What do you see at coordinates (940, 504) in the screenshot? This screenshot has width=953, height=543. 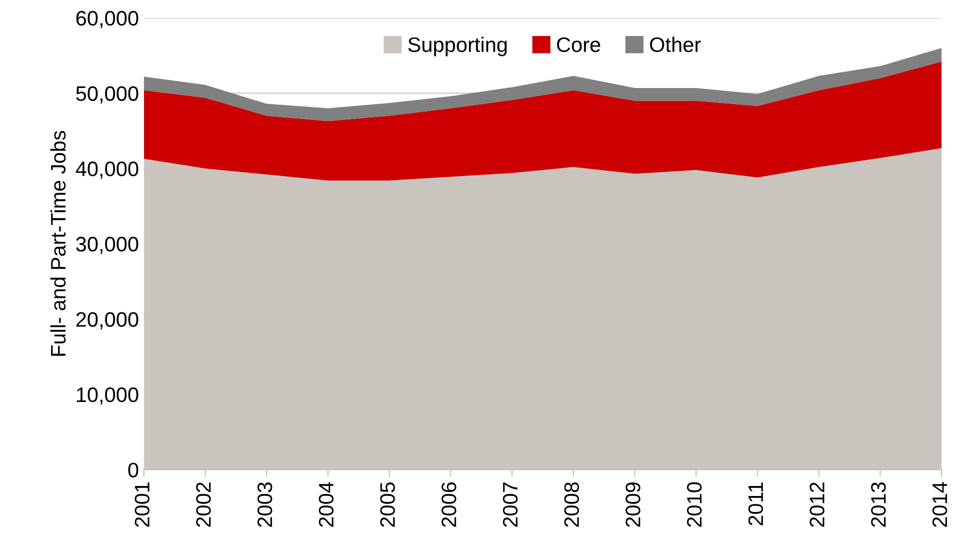 I see `x-tick-label: 2014` at bounding box center [940, 504].